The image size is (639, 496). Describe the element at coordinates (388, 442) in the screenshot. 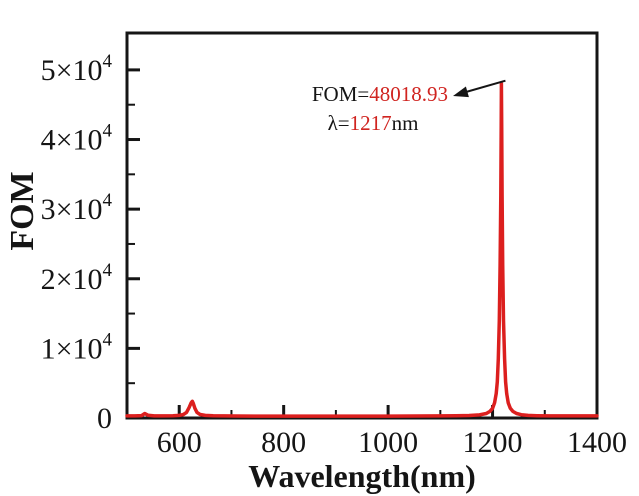

I see `x-tick-label: 1000` at that location.